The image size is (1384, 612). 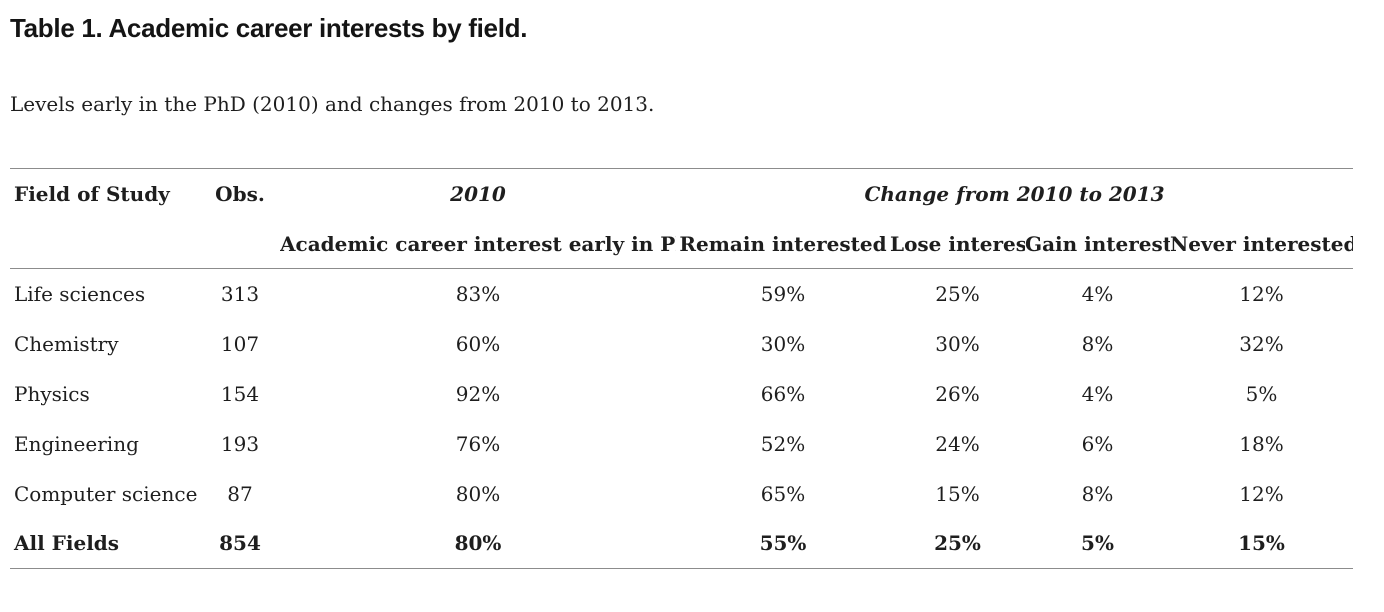 What do you see at coordinates (1014, 194) in the screenshot?
I see `group-header-change-2010-2013: Change from 2010 to 2013` at bounding box center [1014, 194].